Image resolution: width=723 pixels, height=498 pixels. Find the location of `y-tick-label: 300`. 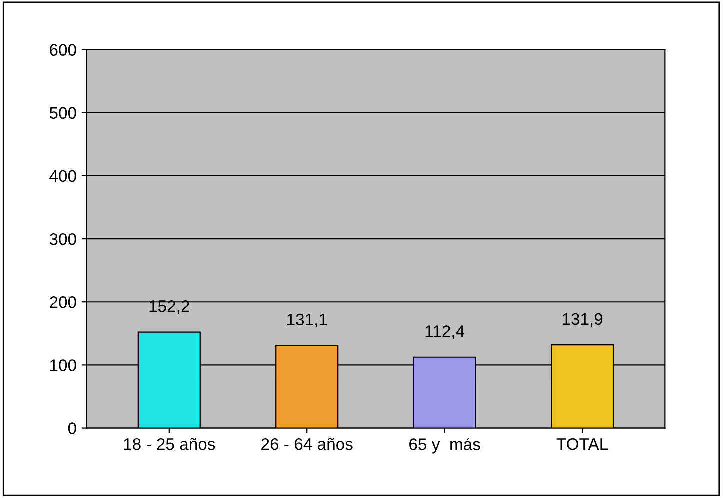

y-tick-label: 300 is located at coordinates (63, 239).